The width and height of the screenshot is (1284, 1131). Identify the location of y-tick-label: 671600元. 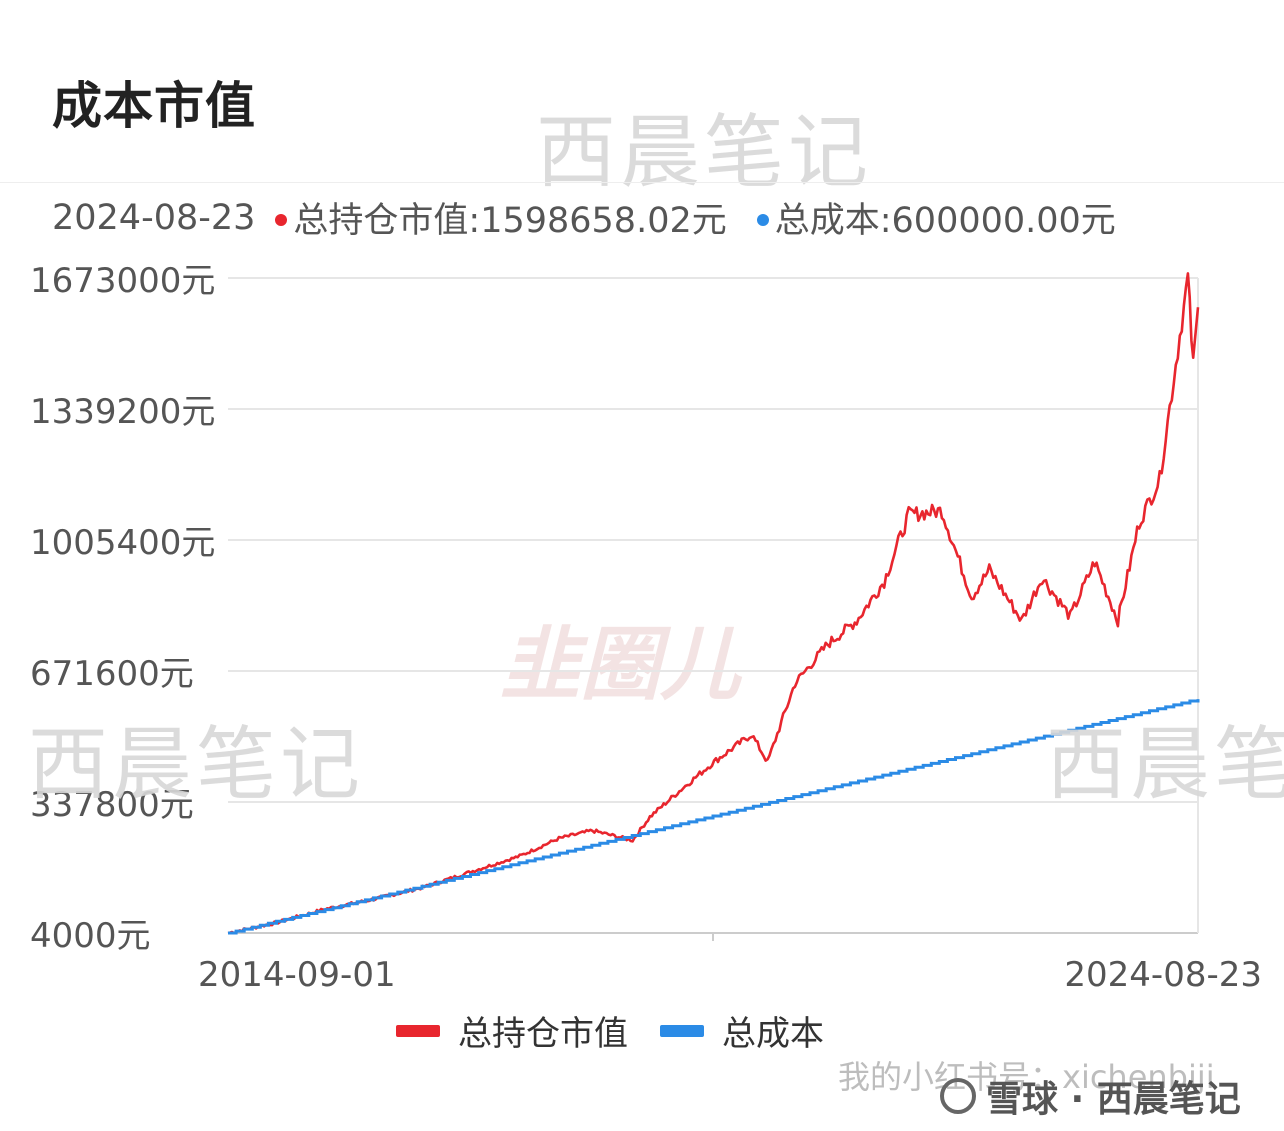
(112, 674).